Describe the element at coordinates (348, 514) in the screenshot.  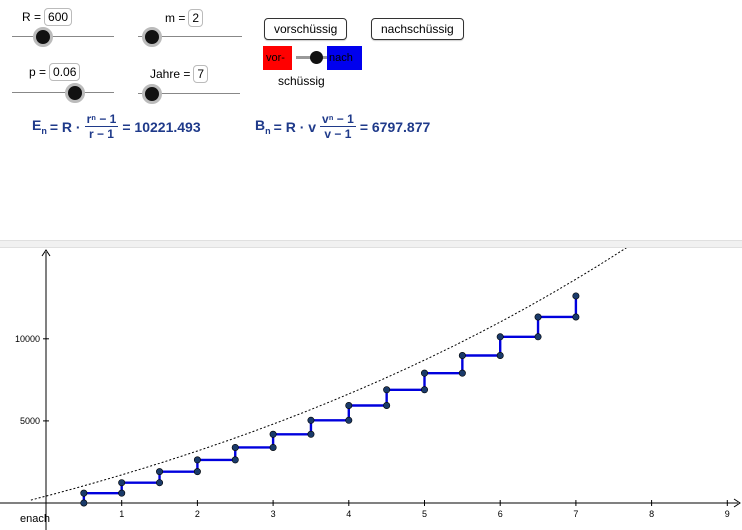
I see `x-tick-label-4: 4` at that location.